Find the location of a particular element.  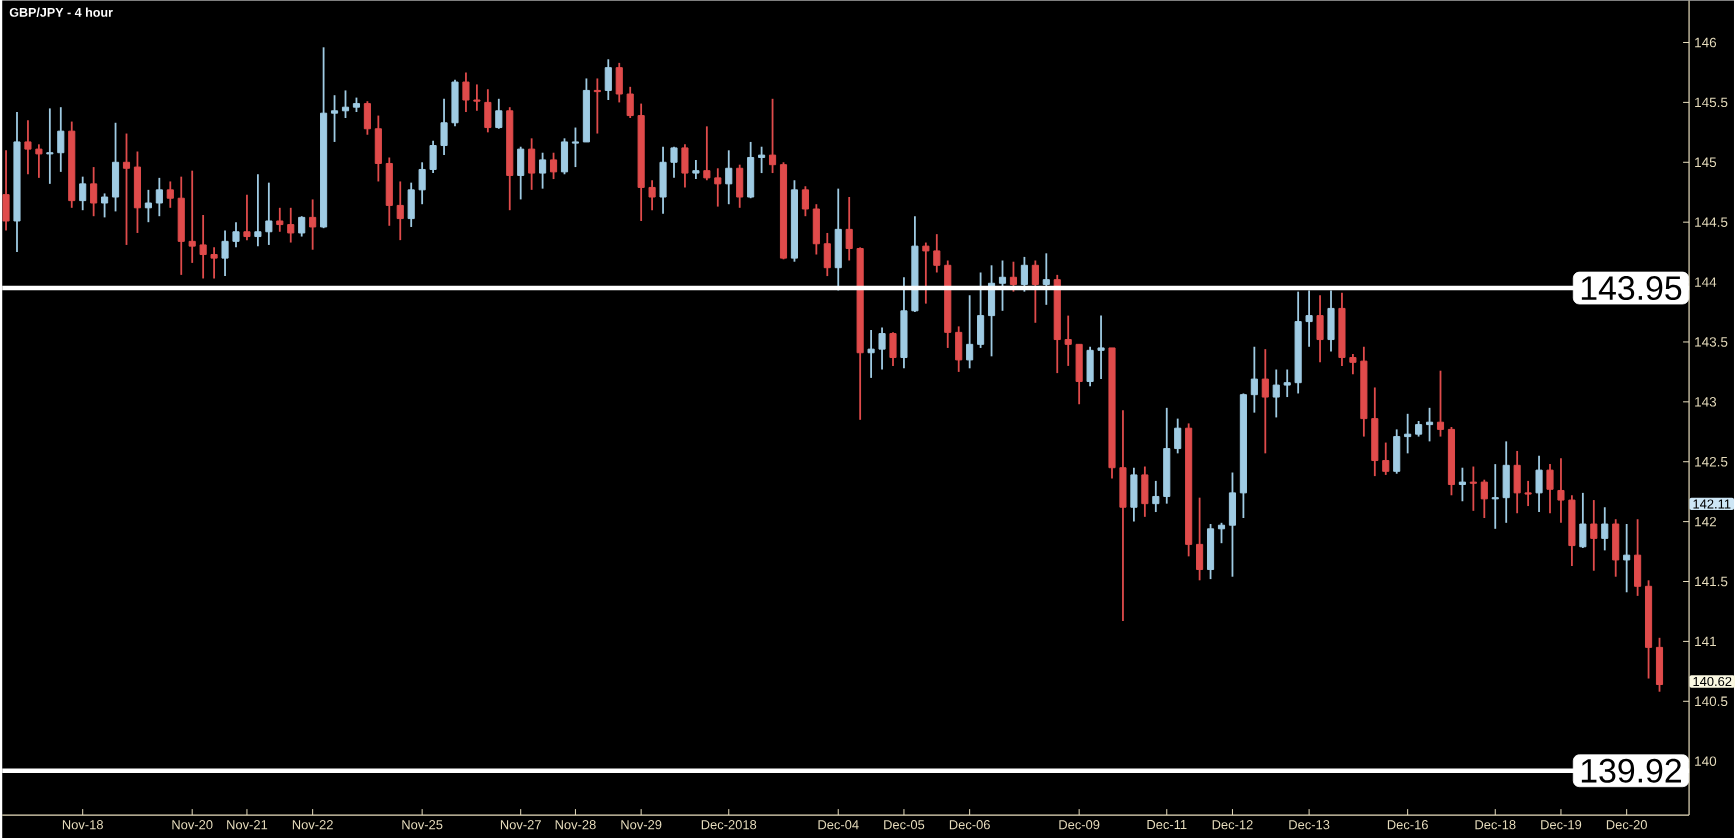

x-tick-label: Dec-05 is located at coordinates (904, 825).